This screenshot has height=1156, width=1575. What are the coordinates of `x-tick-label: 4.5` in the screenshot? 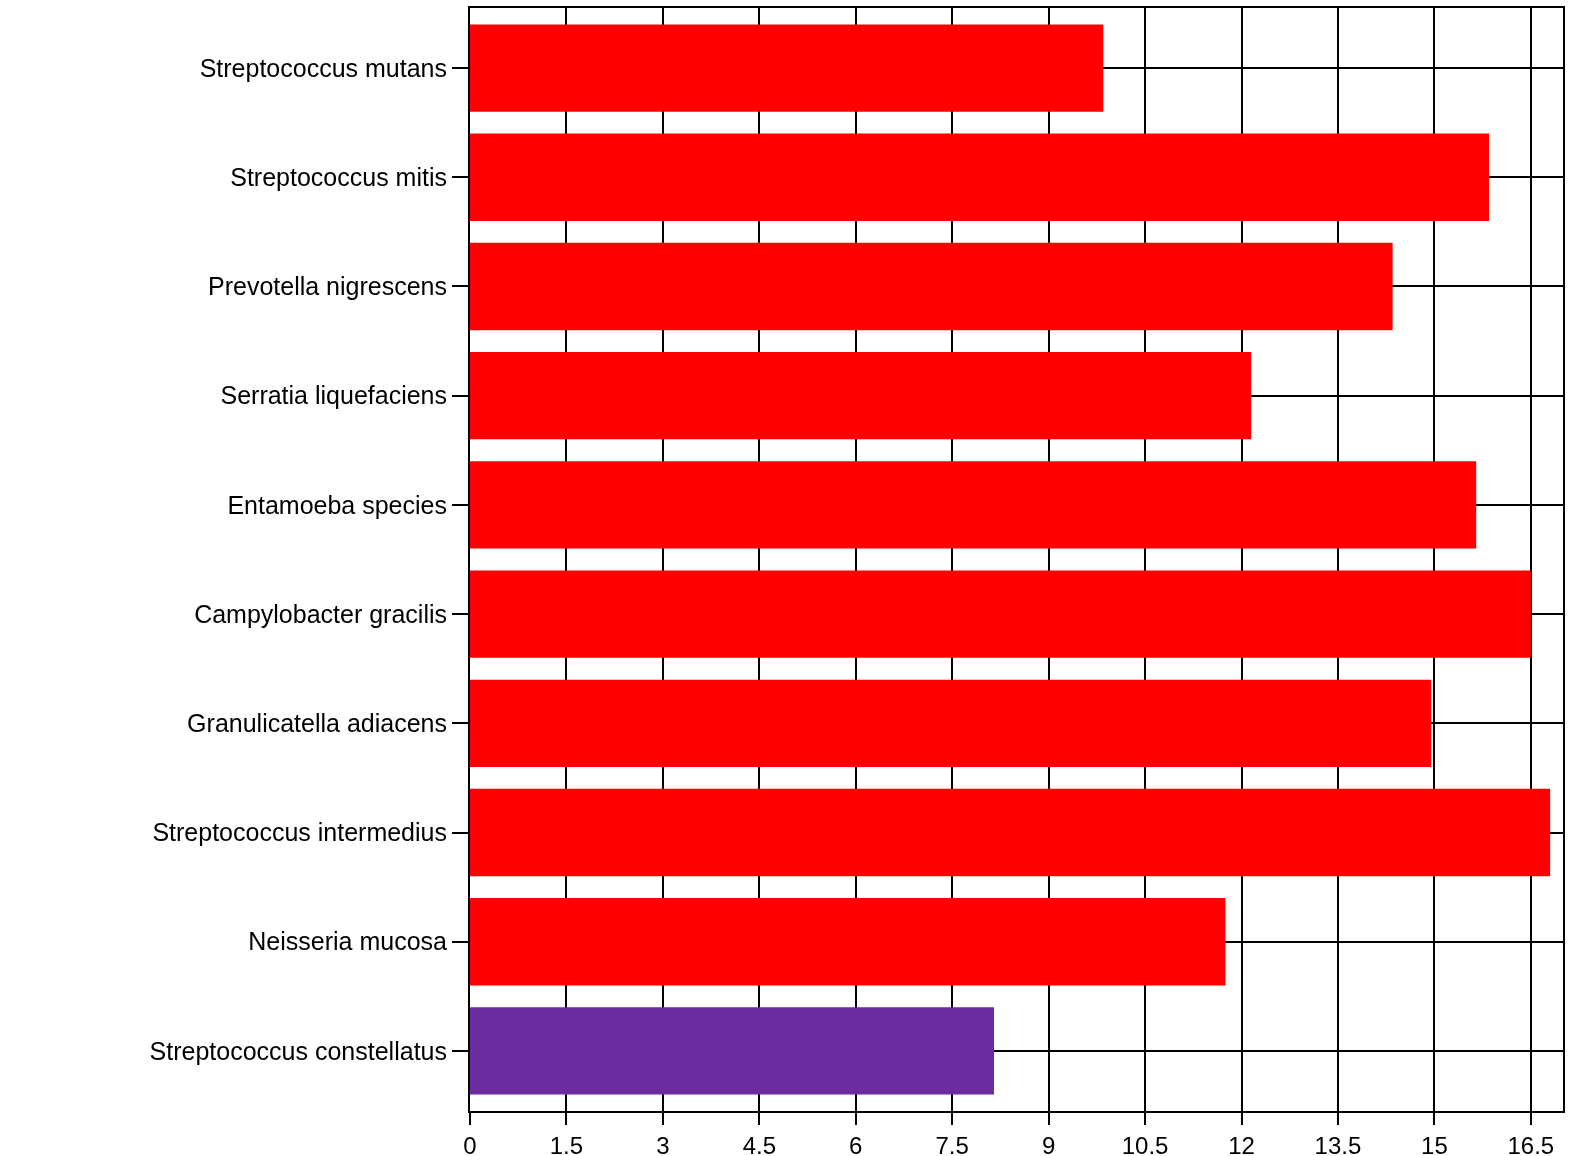 It's located at (759, 1143).